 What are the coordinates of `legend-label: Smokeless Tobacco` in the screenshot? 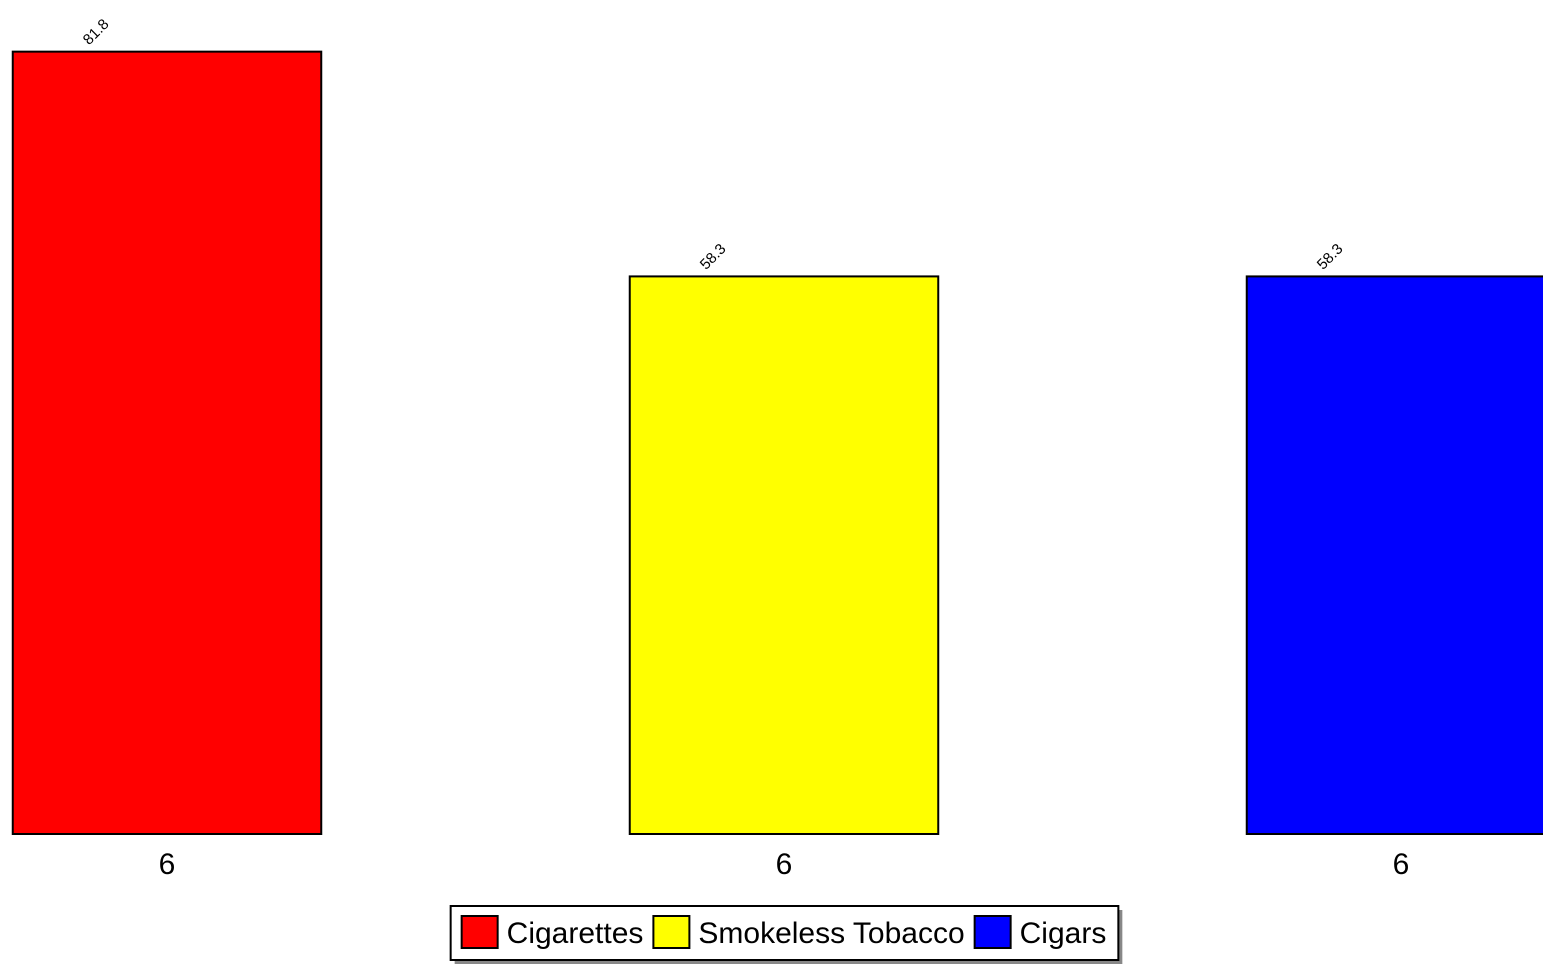 It's located at (831, 933).